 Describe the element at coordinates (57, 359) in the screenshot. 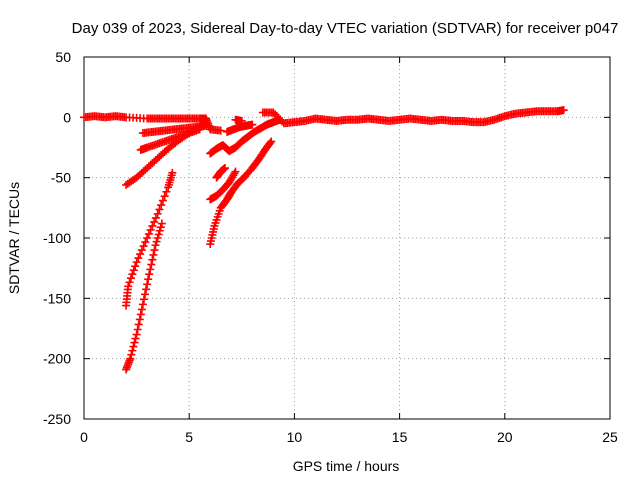

I see `y-tick-label: -200` at that location.